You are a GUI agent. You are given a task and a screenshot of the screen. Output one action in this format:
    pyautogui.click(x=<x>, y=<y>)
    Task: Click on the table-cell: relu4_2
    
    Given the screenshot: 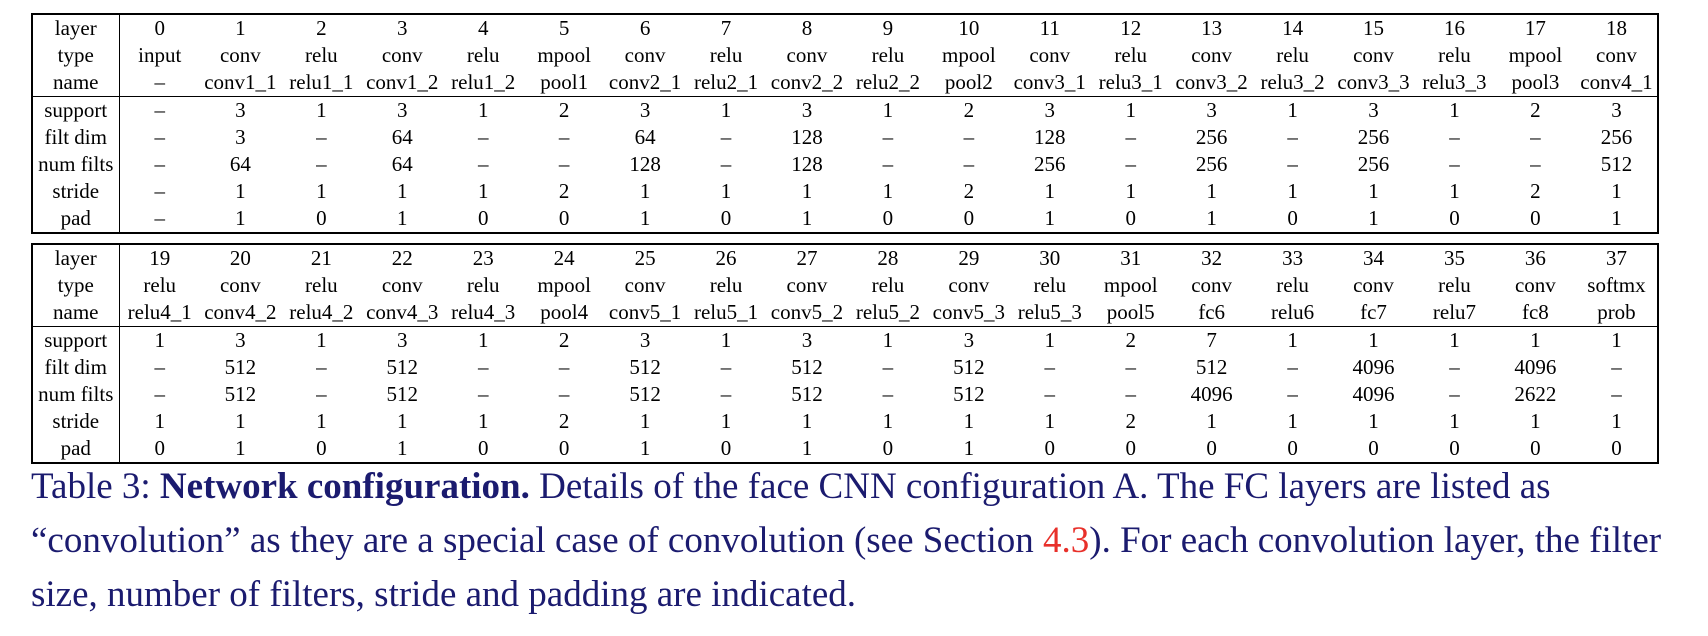 What is the action you would take?
    pyautogui.click(x=321, y=312)
    